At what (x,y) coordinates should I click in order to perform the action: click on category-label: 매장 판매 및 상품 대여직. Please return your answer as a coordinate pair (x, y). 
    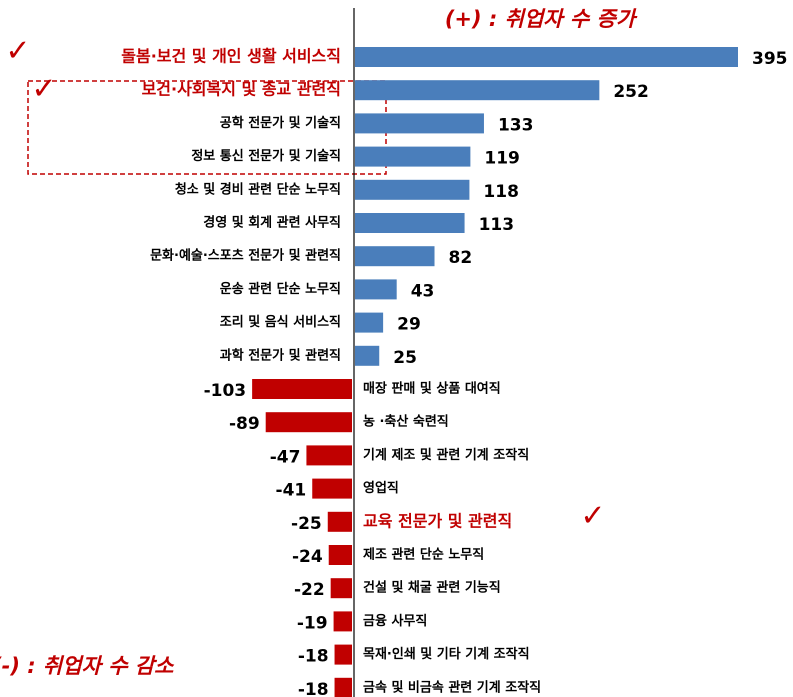
    Looking at the image, I should click on (432, 389).